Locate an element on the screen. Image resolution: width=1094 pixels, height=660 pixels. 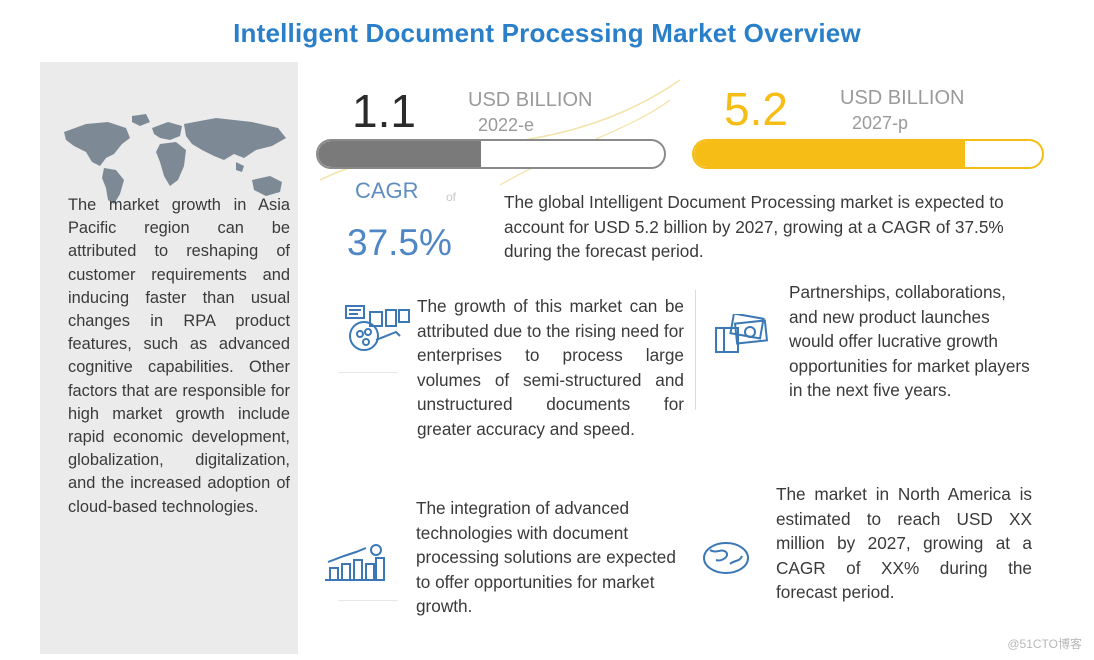
current-market-year: 2022-e is located at coordinates (506, 125).